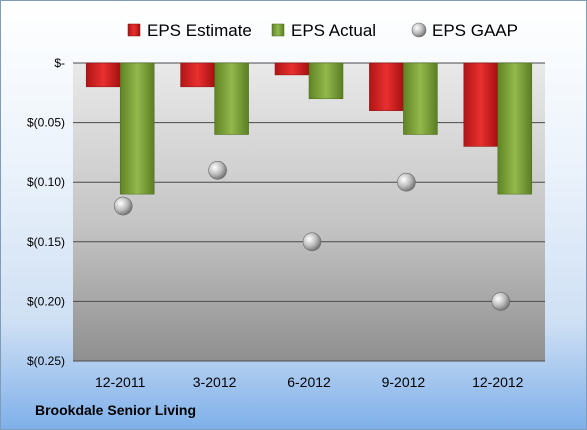 The width and height of the screenshot is (587, 430). Describe the element at coordinates (116, 410) in the screenshot. I see `company-name: Brookdale Senior Living` at that location.